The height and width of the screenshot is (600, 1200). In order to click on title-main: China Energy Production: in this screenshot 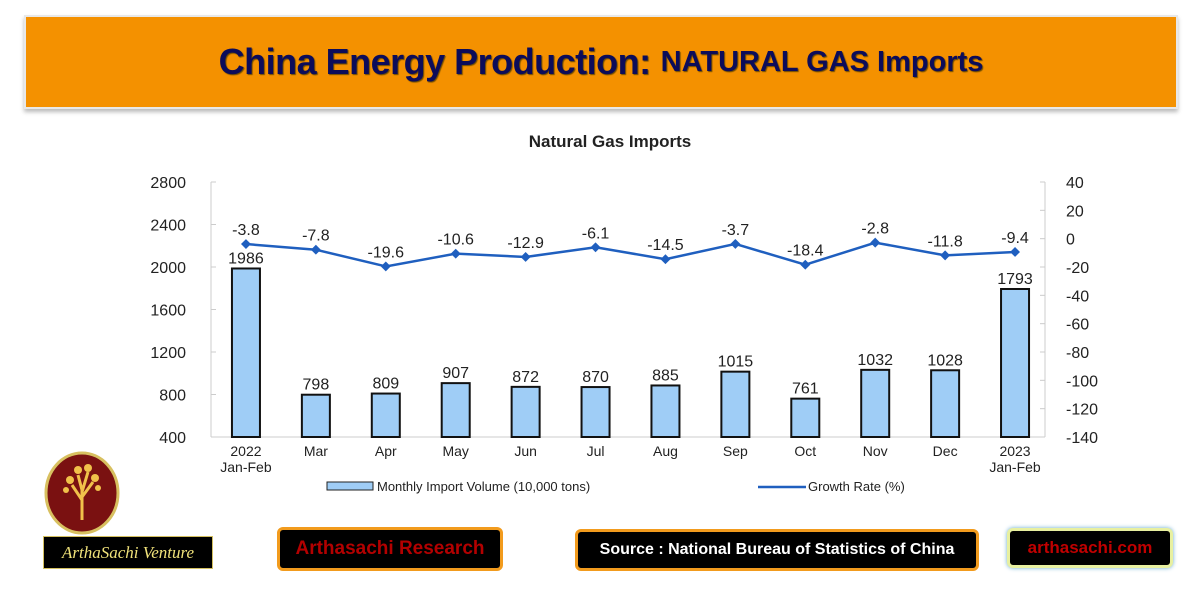, I will do `click(435, 61)`.